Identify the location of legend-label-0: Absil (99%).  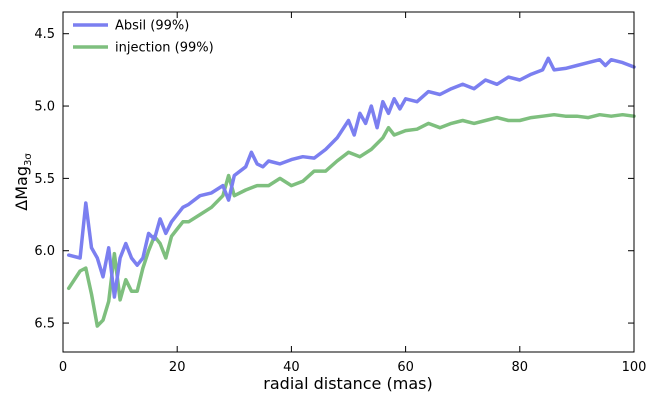
(152, 26).